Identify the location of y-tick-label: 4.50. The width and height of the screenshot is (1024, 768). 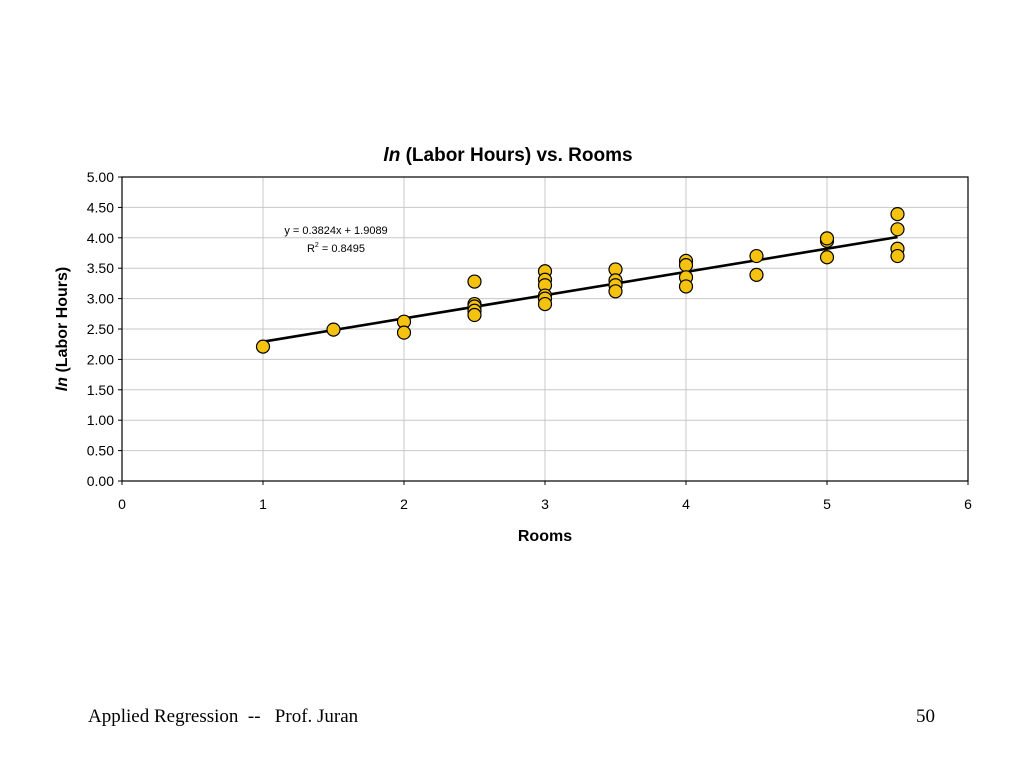
(100, 207).